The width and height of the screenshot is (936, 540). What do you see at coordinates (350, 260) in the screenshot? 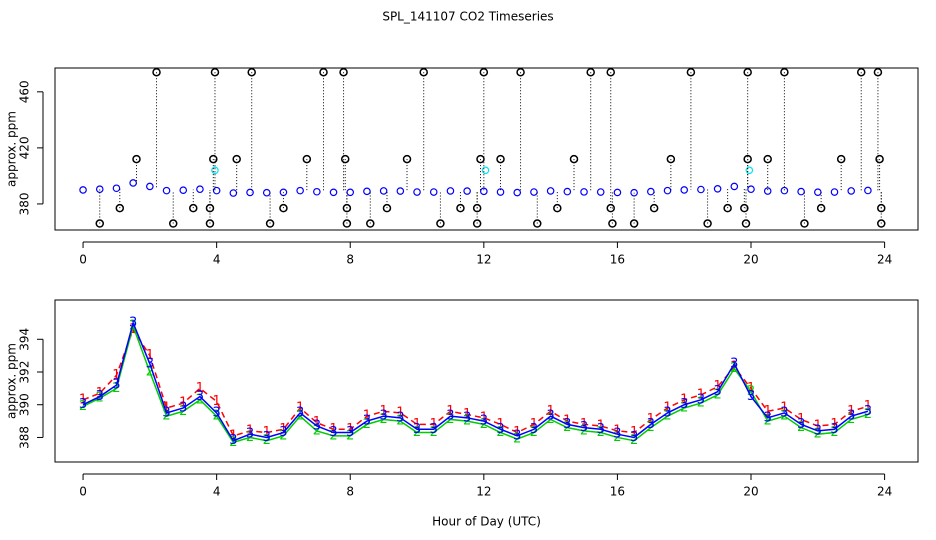
I see `x-tick-label: 8` at bounding box center [350, 260].